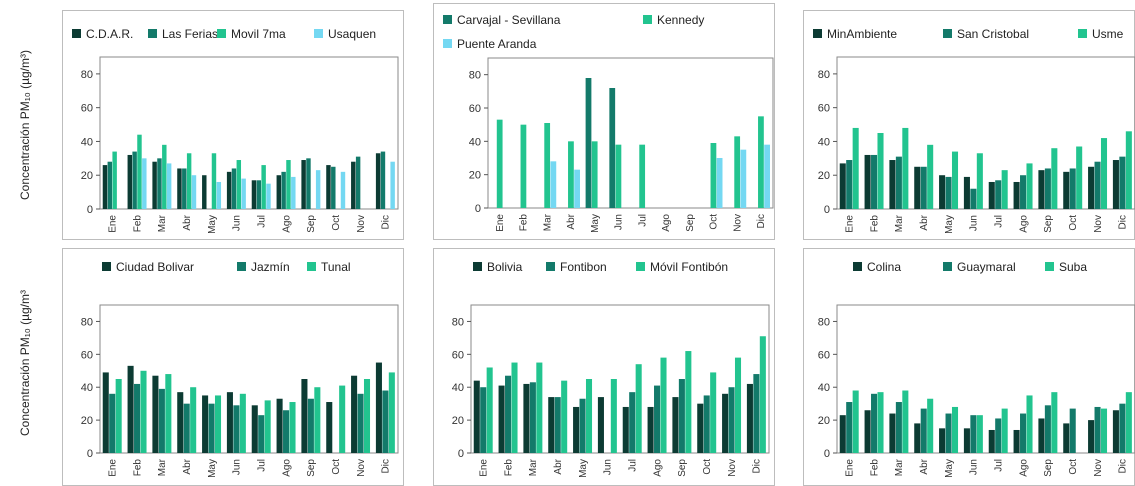 This screenshot has height=486, width=1135. I want to click on y-tick-label: 80, so click(458, 322).